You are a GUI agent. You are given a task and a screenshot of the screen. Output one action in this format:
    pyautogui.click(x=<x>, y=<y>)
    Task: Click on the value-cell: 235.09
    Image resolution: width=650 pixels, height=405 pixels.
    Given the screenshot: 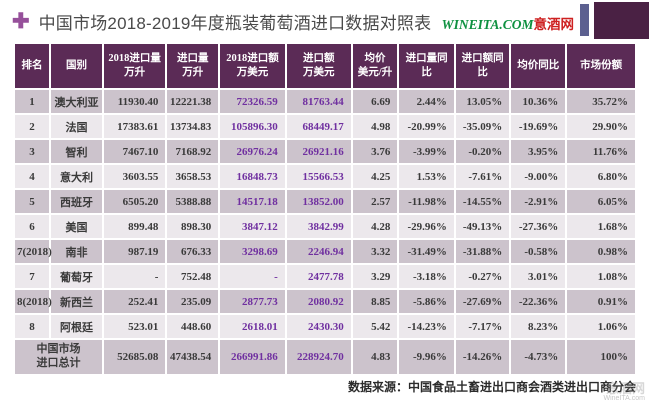 What is the action you would take?
    pyautogui.click(x=193, y=301)
    